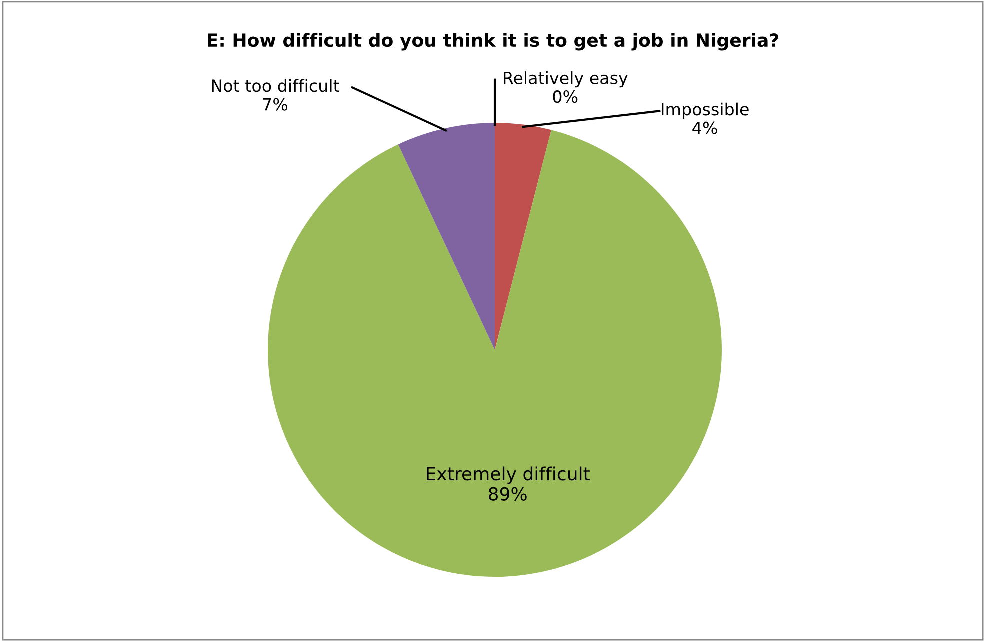 This screenshot has width=986, height=642. I want to click on category-label: Relatively easy, so click(566, 80).